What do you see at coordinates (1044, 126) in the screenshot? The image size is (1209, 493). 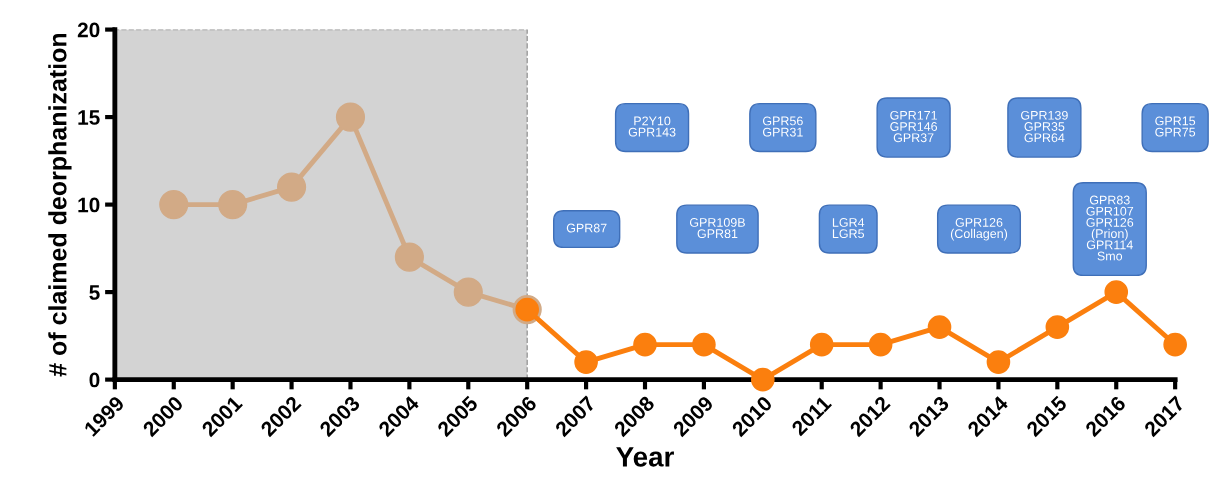 I see `annotation: GPR139 GPR35 GPR64` at bounding box center [1044, 126].